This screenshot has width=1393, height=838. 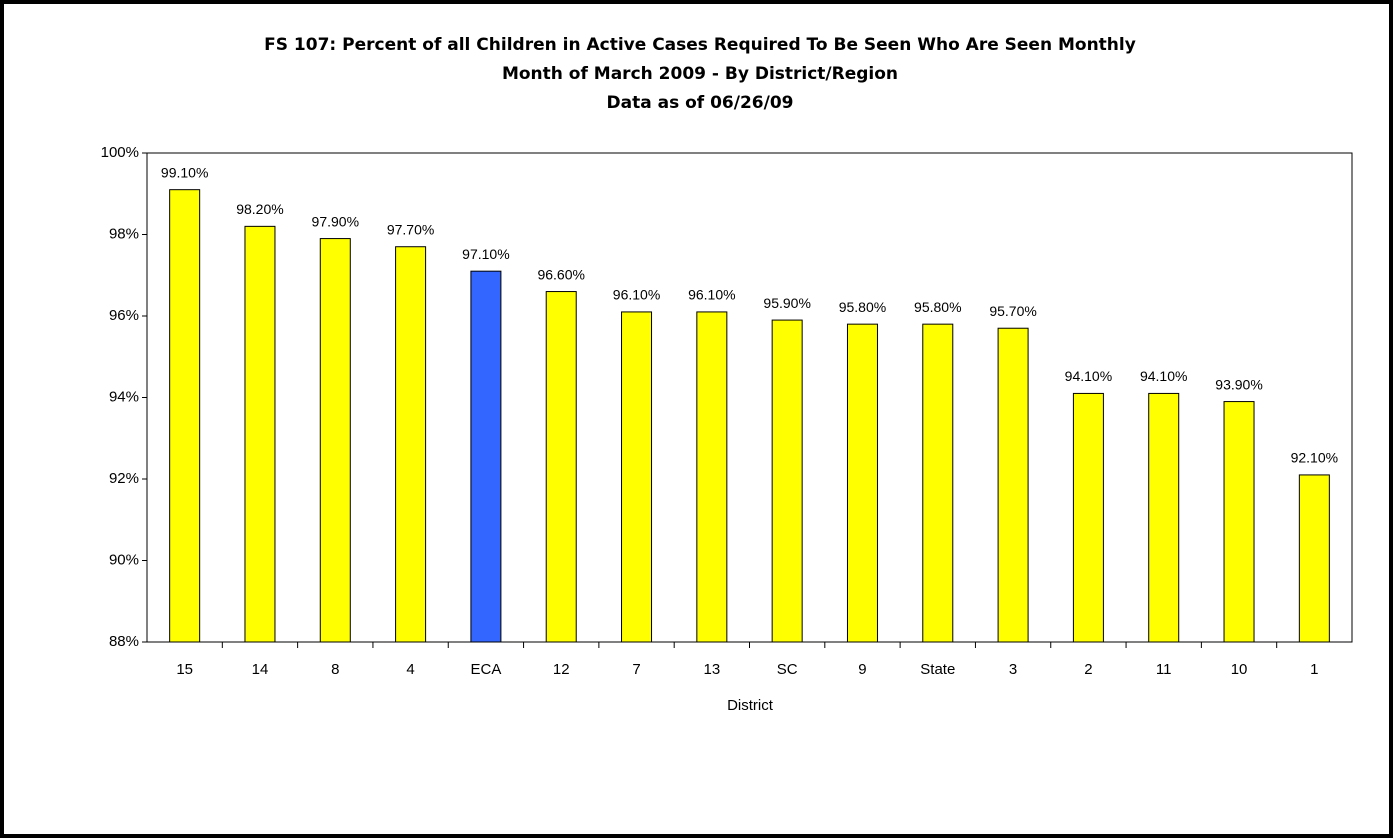 I want to click on x-tick-label: 11, so click(x=1164, y=669).